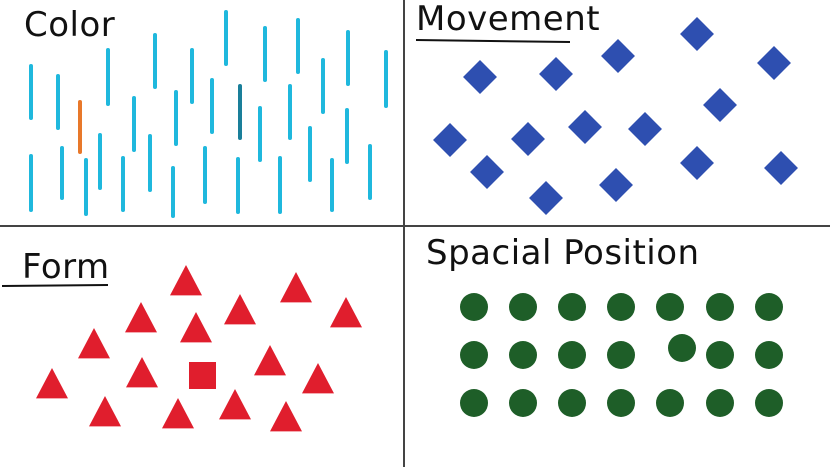 This screenshot has width=830, height=467. I want to click on form-title-underline, so click(55, 285).